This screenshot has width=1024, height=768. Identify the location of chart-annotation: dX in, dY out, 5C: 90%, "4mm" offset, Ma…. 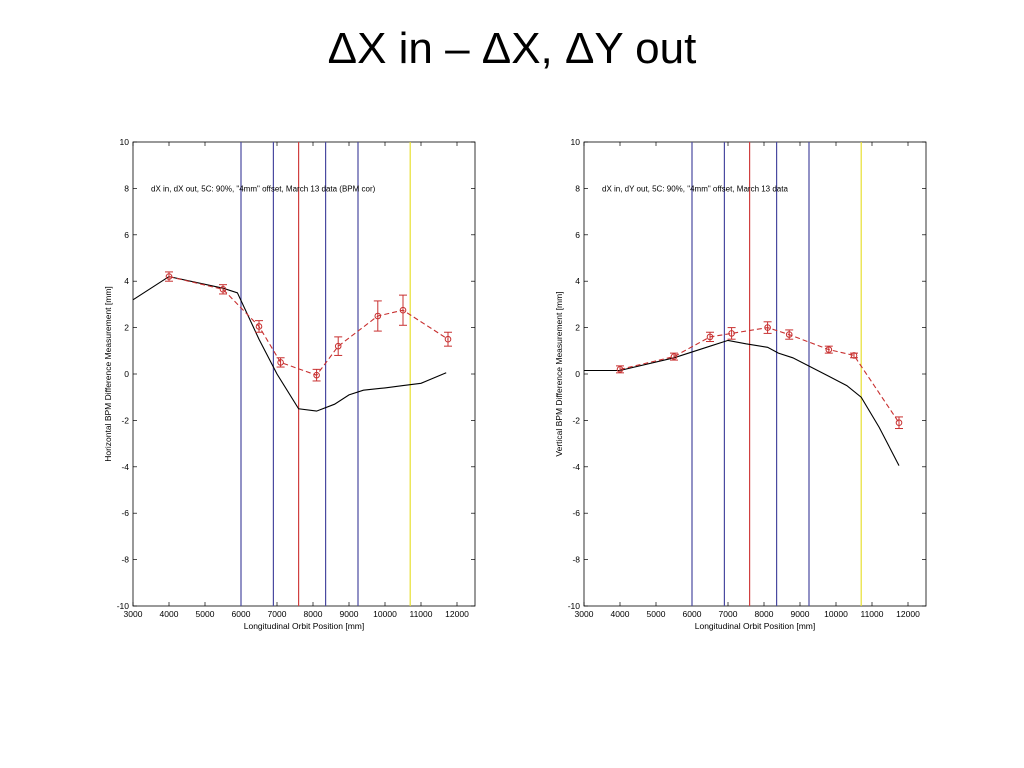
(695, 188).